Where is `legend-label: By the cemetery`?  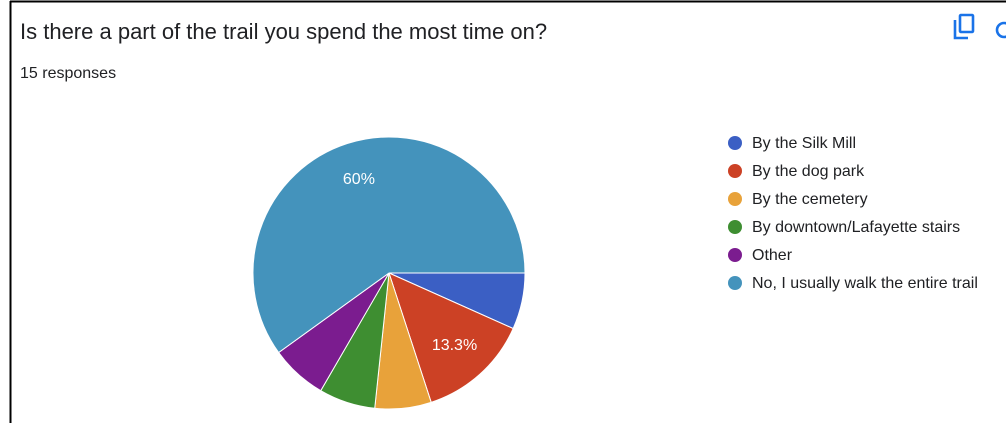
legend-label: By the cemetery is located at coordinates (810, 199).